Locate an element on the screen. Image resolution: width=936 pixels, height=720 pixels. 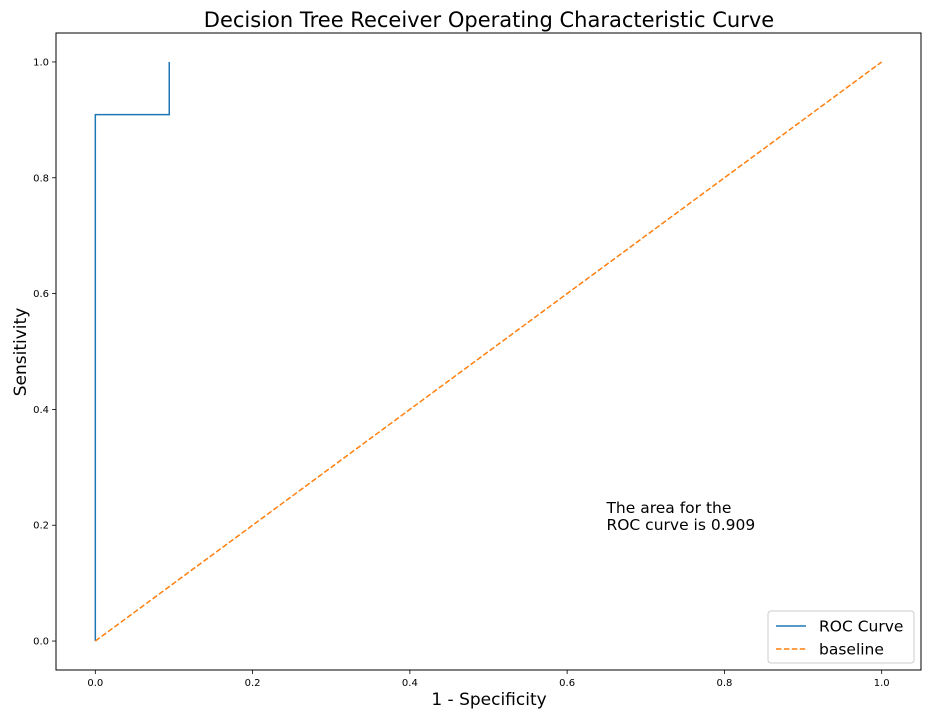
y-tick-label: 0.6 is located at coordinates (41, 294).